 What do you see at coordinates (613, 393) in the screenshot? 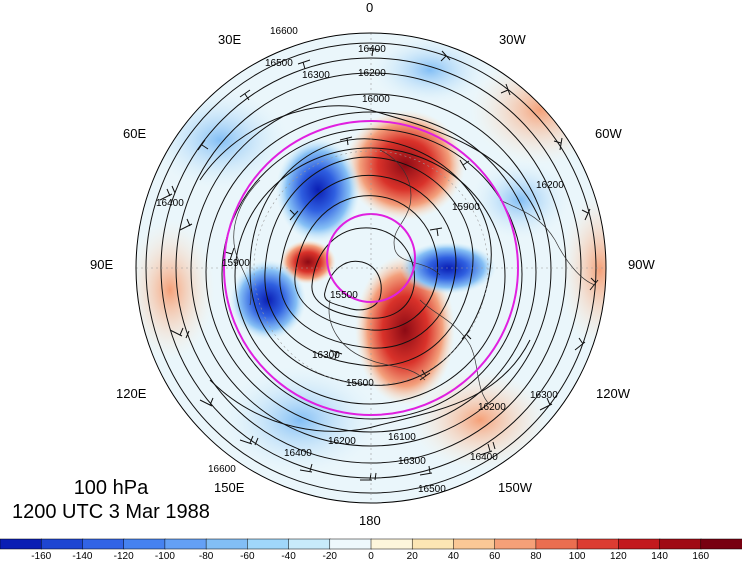
I see `longitude-label-120w: 120W` at bounding box center [613, 393].